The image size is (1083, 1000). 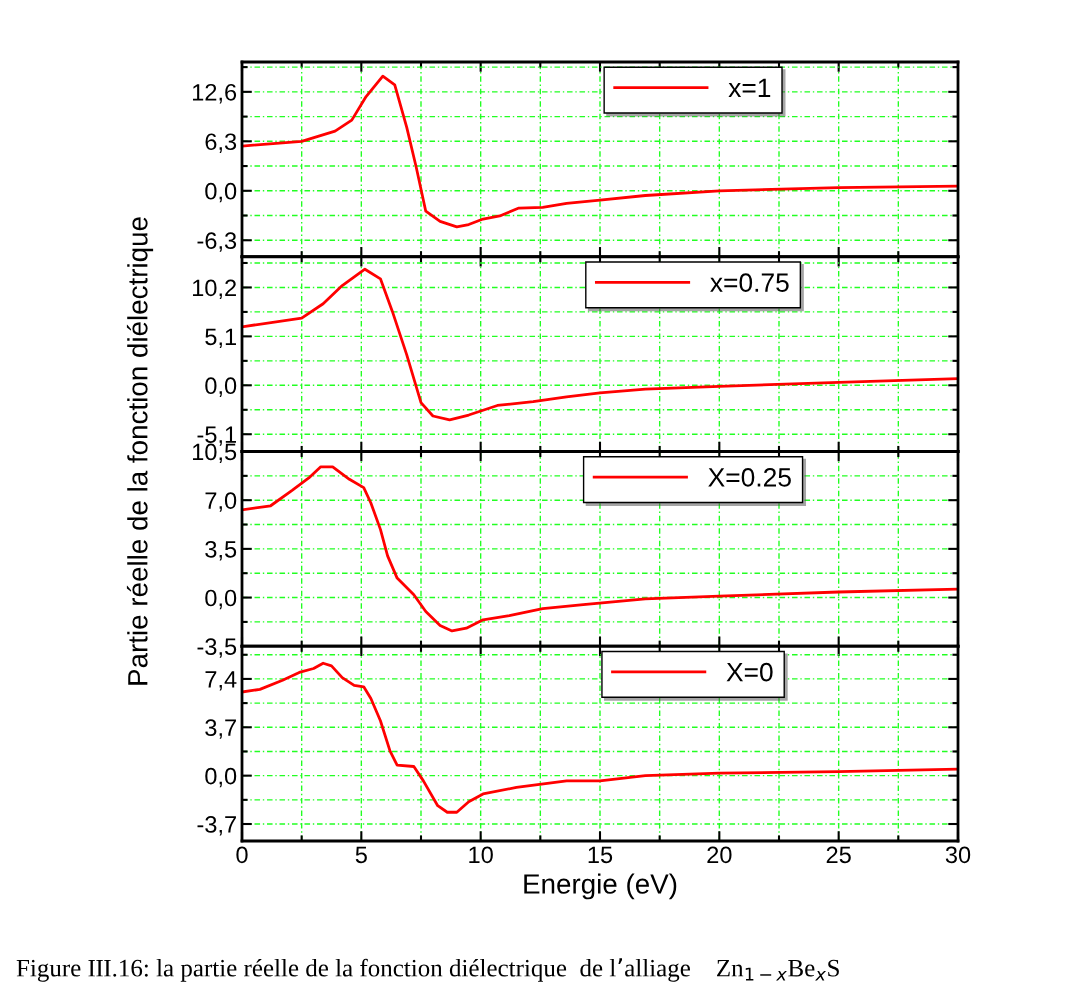 I want to click on legend-label: x=1, so click(x=749, y=87).